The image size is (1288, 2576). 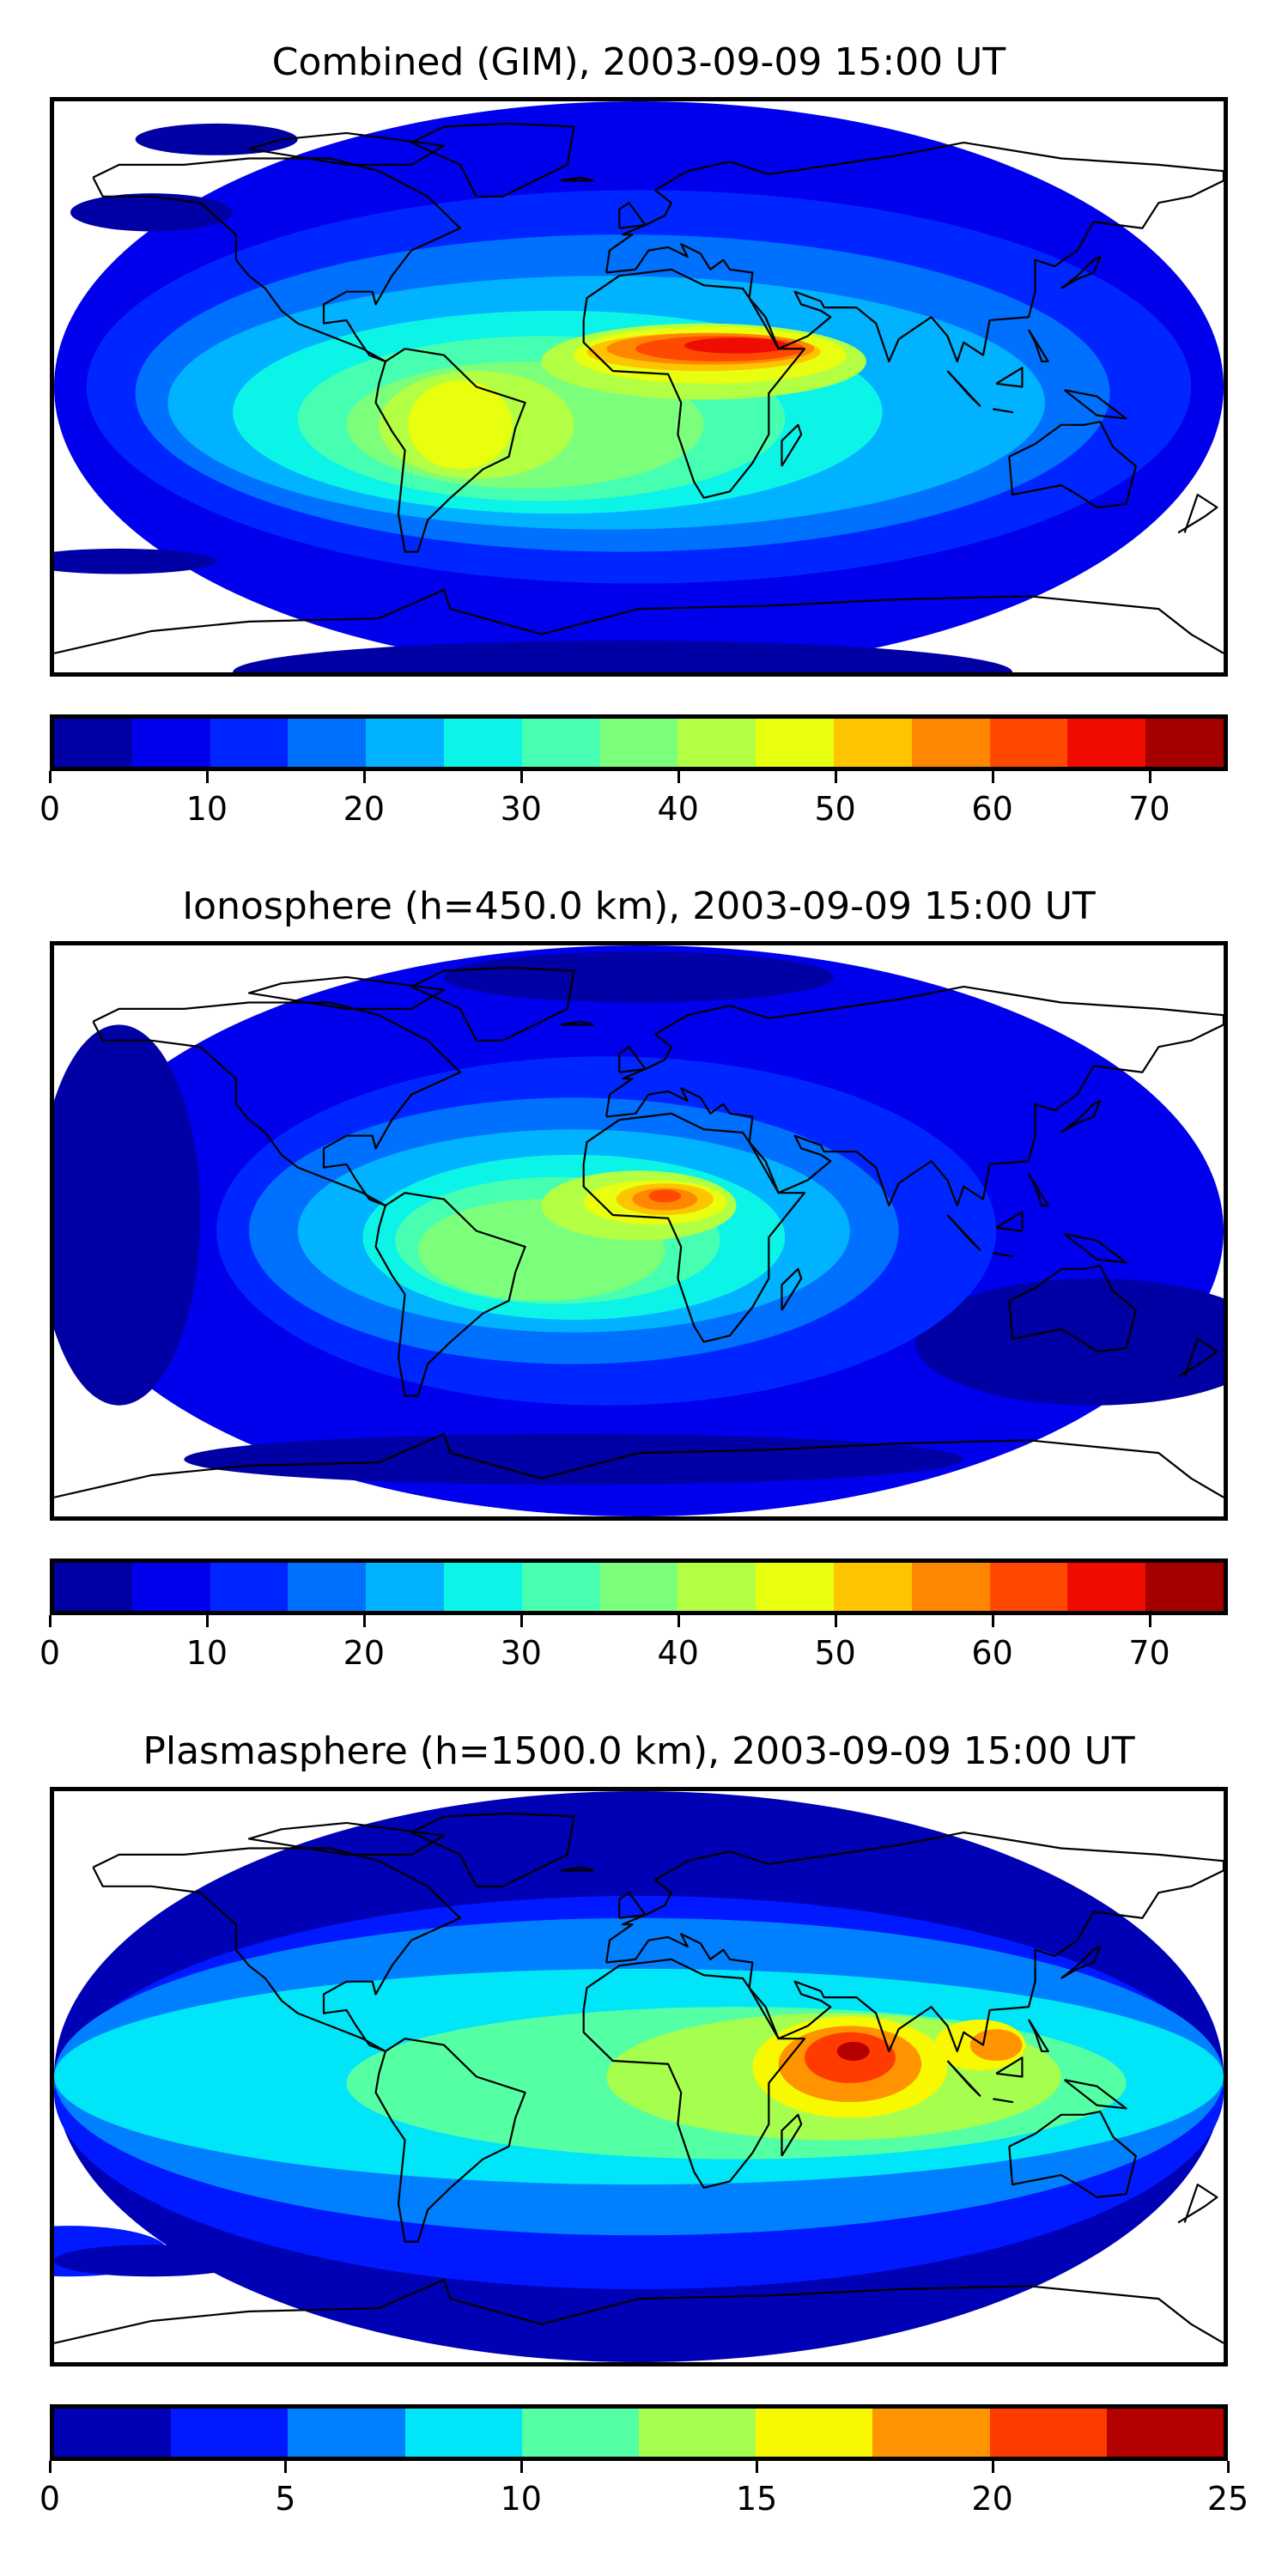 What do you see at coordinates (285, 2499) in the screenshot?
I see `colorbar-tick-label: 5` at bounding box center [285, 2499].